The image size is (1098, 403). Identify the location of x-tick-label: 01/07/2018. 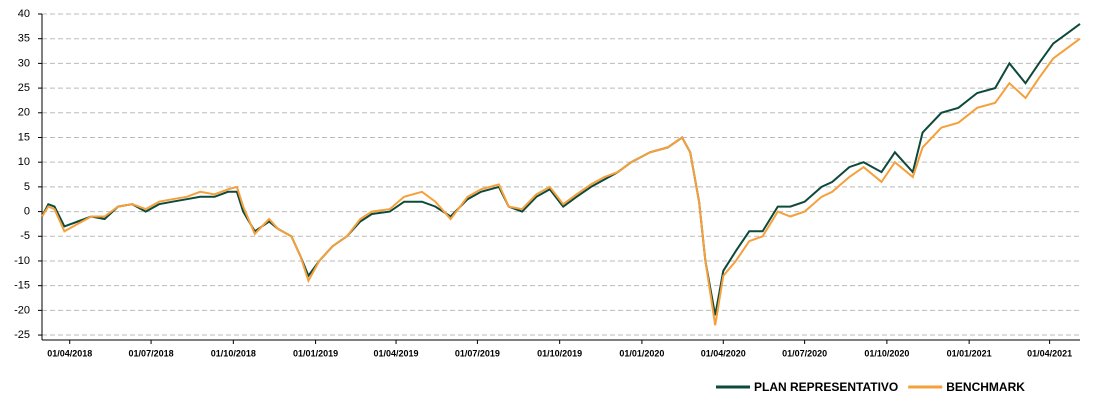
(151, 353).